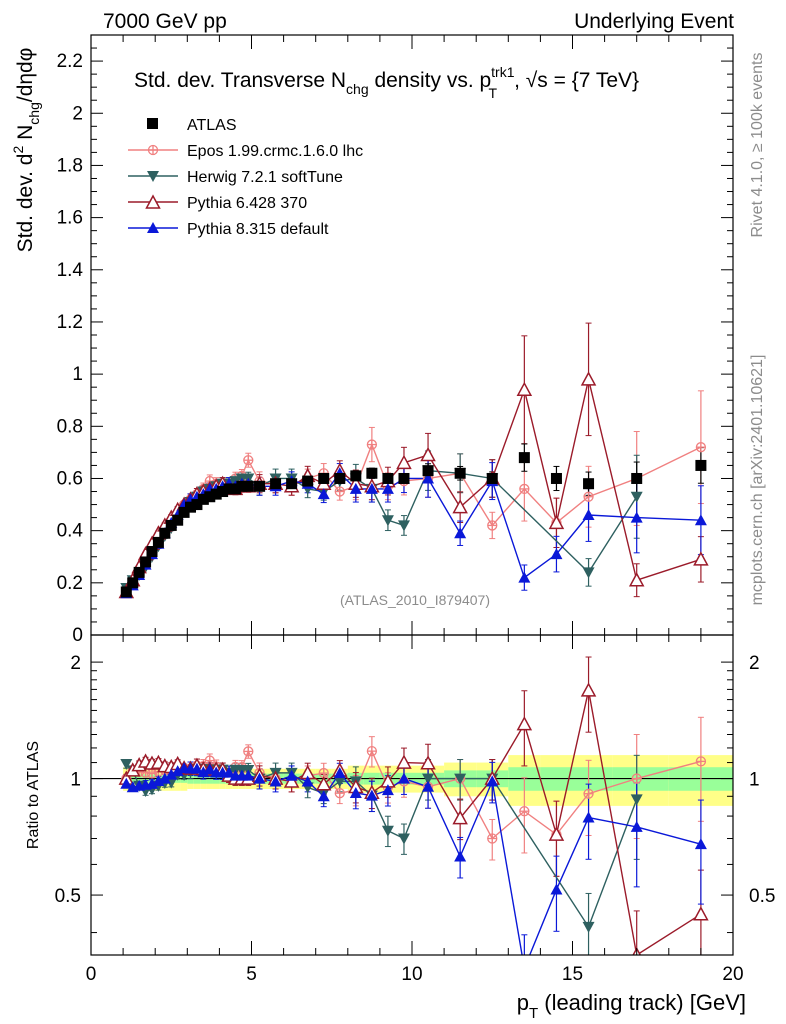 Image resolution: width=786 pixels, height=1024 pixels. What do you see at coordinates (70, 165) in the screenshot?
I see `main-y-tick-label: 1.8` at bounding box center [70, 165].